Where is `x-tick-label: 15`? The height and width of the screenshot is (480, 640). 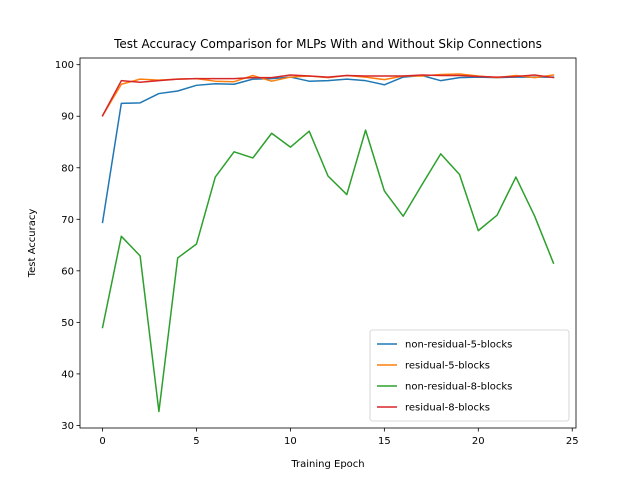
x-tick-label: 15 is located at coordinates (384, 441).